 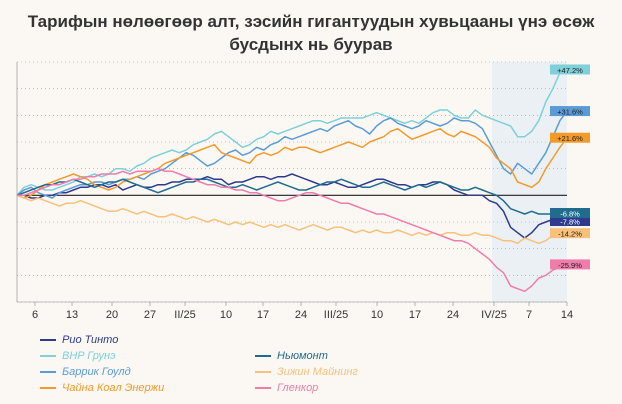 I want to click on legend-label: Гленкор, so click(x=298, y=388).